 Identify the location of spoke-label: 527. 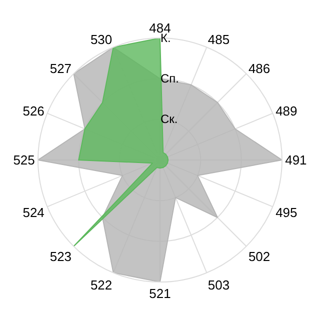
(61, 68).